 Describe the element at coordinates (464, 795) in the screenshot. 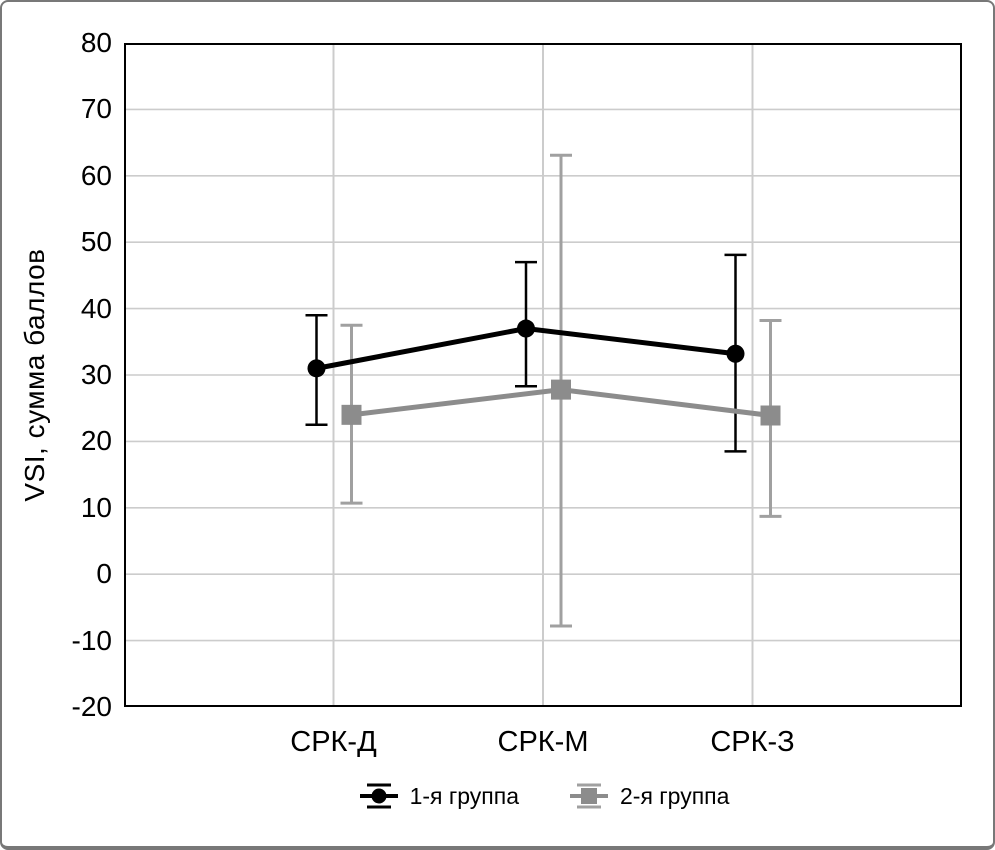

I see `legend-label: 1-я группа` at that location.